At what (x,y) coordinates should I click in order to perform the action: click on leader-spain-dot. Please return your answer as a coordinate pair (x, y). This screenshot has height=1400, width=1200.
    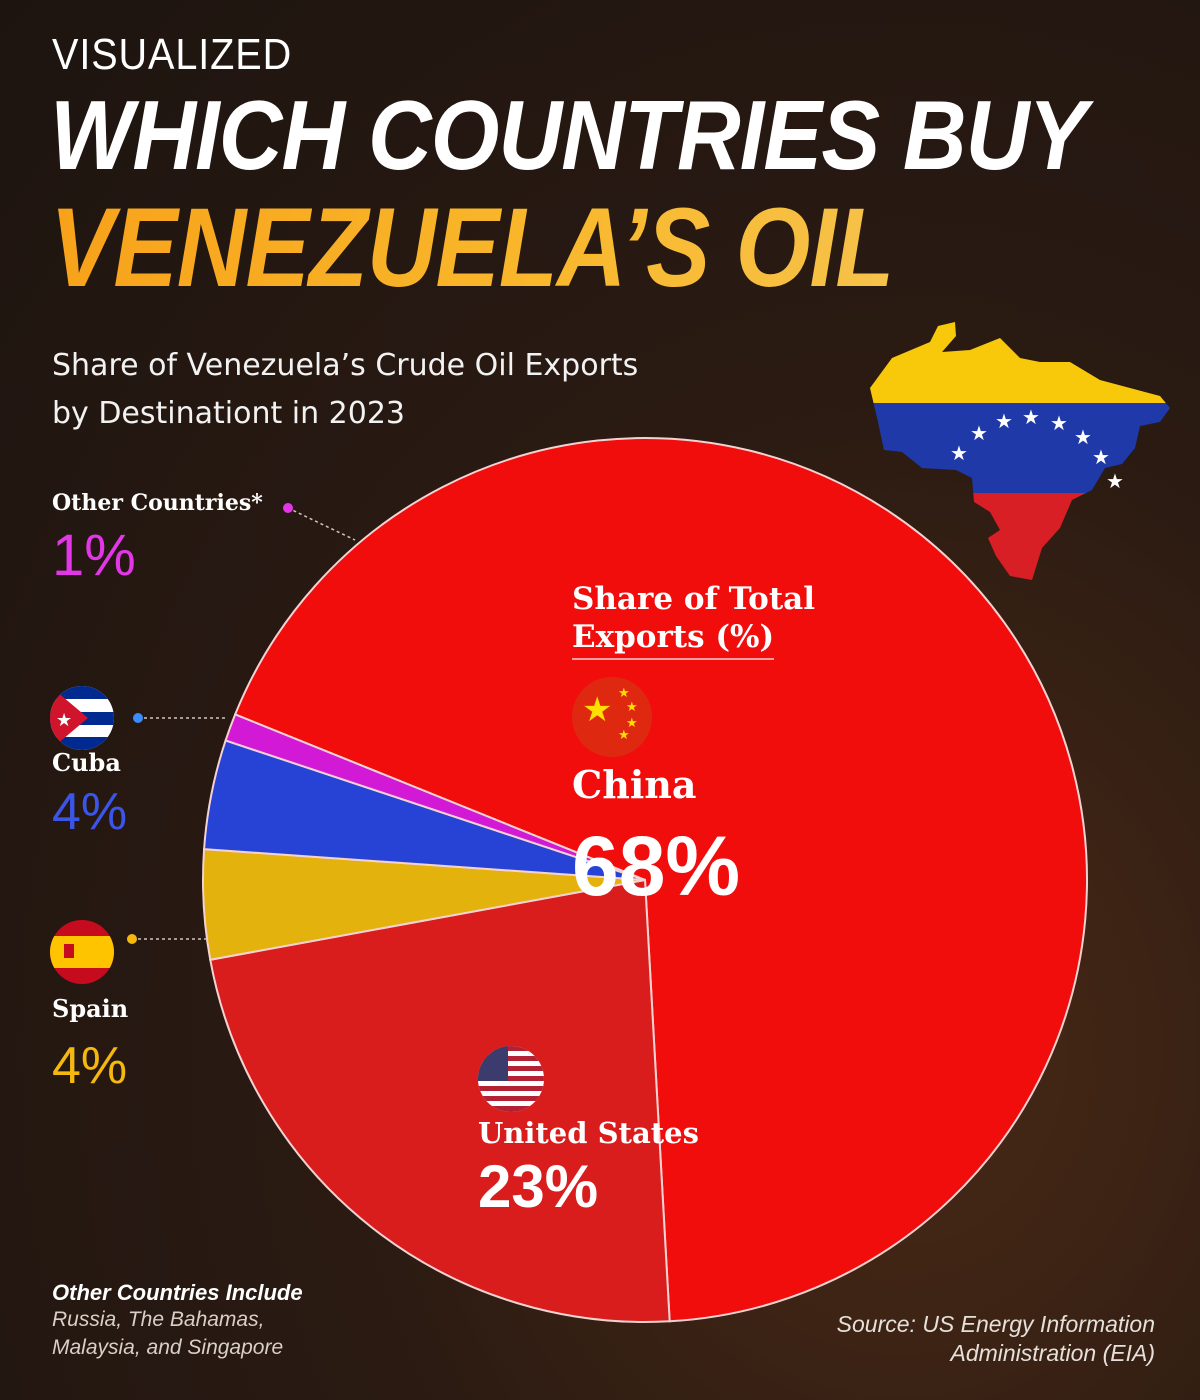
    Looking at the image, I should click on (132, 939).